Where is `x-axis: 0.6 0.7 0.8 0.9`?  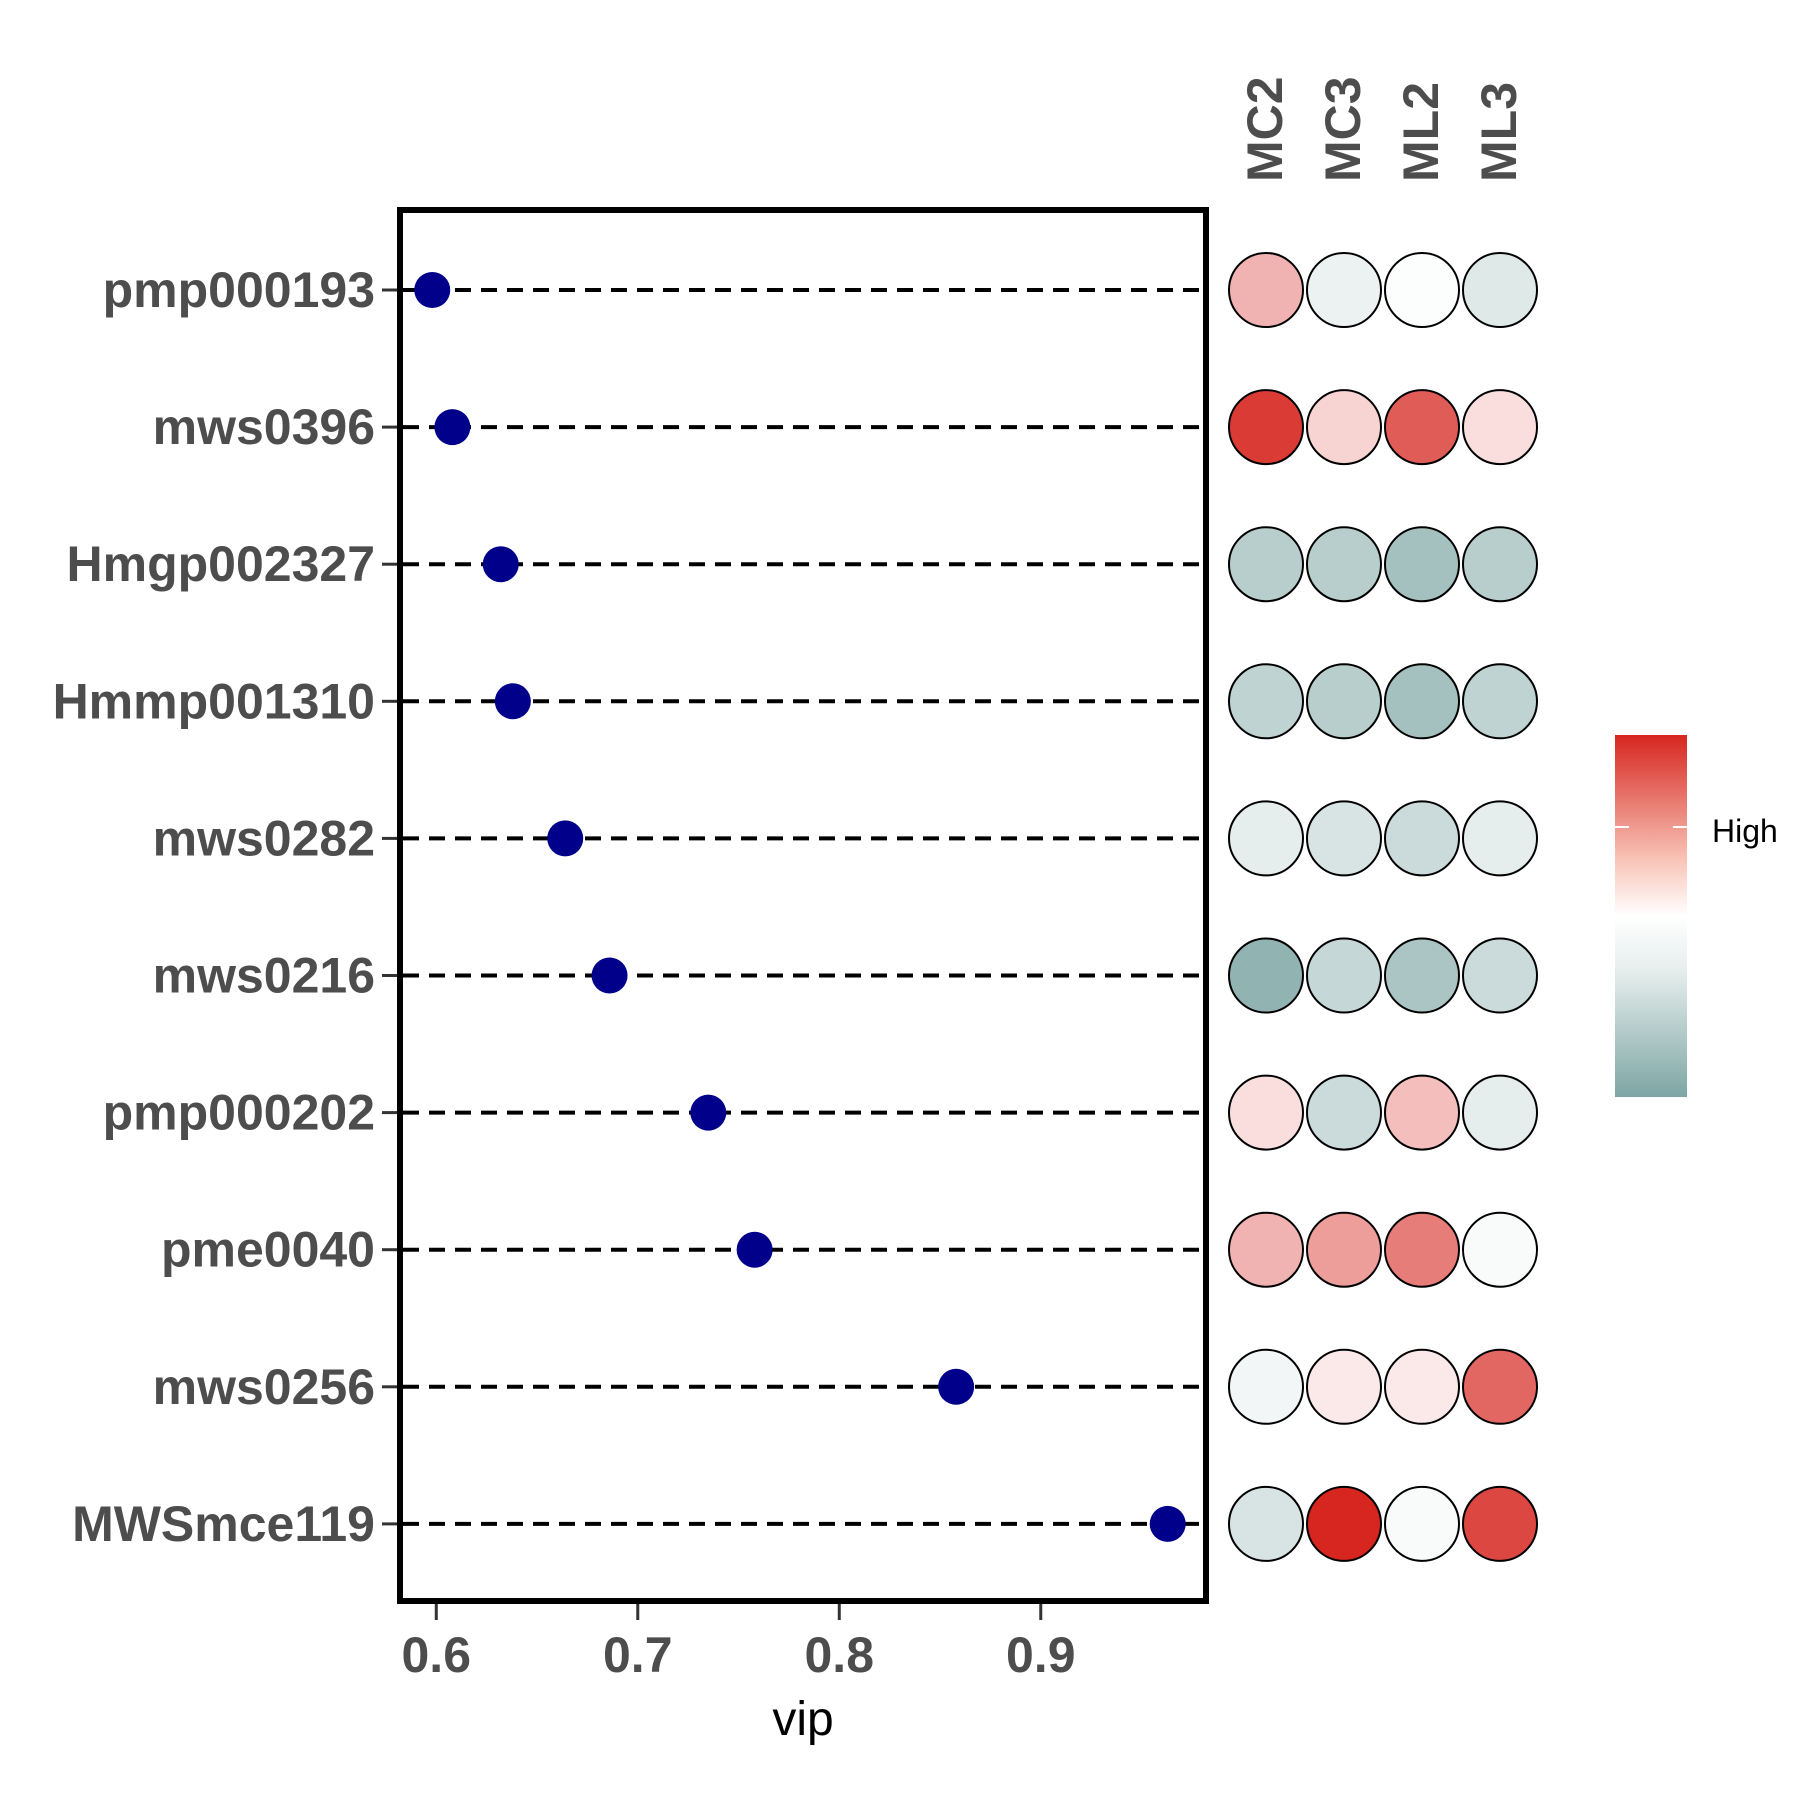
x-axis: 0.6 0.7 0.8 0.9 is located at coordinates (739, 1643).